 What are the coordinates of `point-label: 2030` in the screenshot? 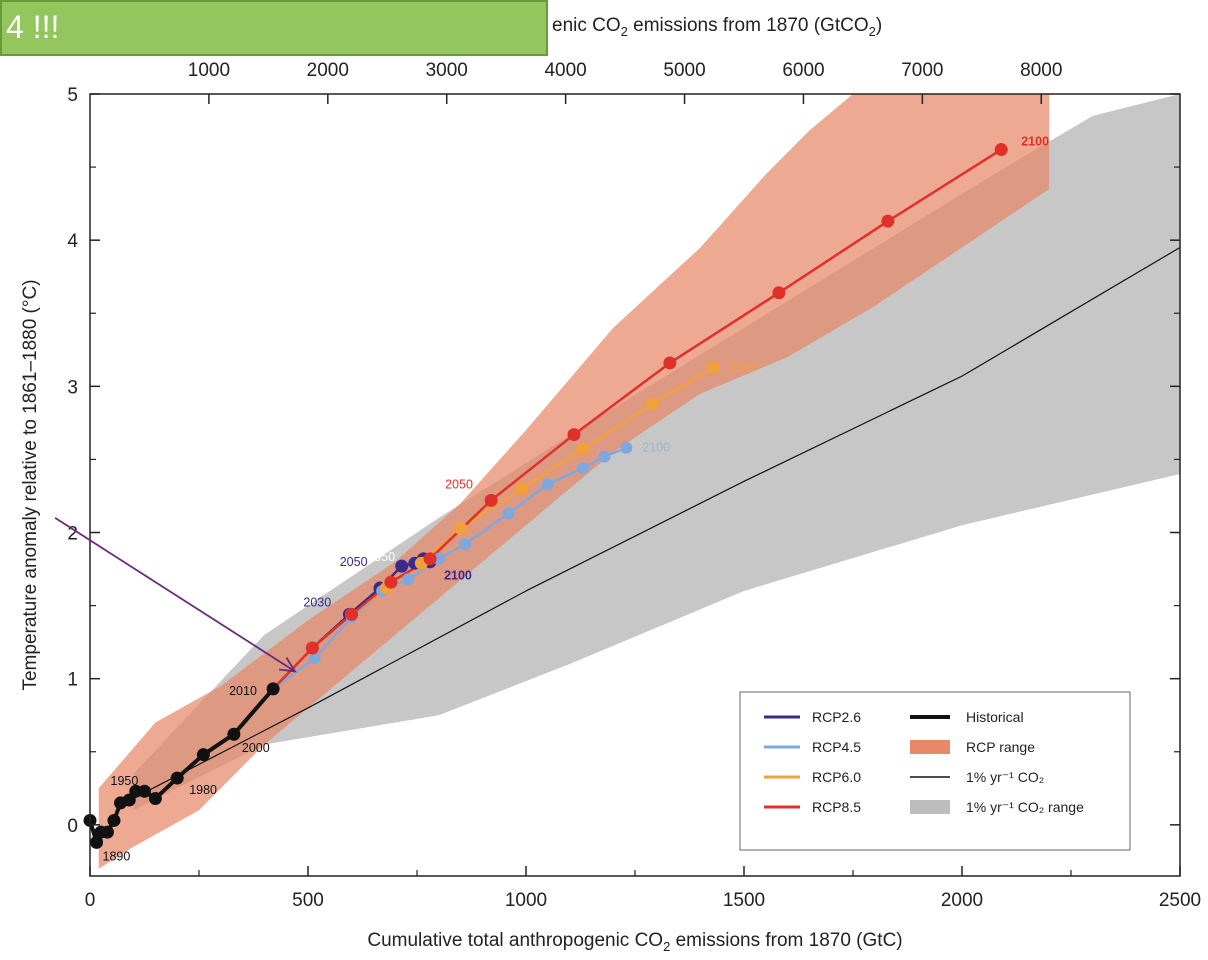 It's located at (317, 602).